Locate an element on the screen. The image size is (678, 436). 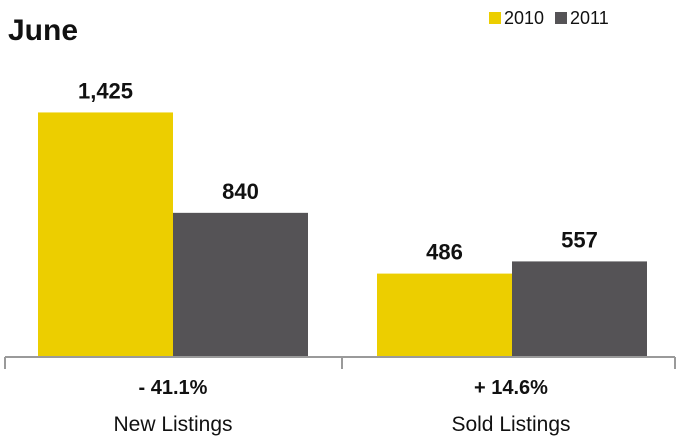
value-label-sold-listings-2010: 486 is located at coordinates (444, 252).